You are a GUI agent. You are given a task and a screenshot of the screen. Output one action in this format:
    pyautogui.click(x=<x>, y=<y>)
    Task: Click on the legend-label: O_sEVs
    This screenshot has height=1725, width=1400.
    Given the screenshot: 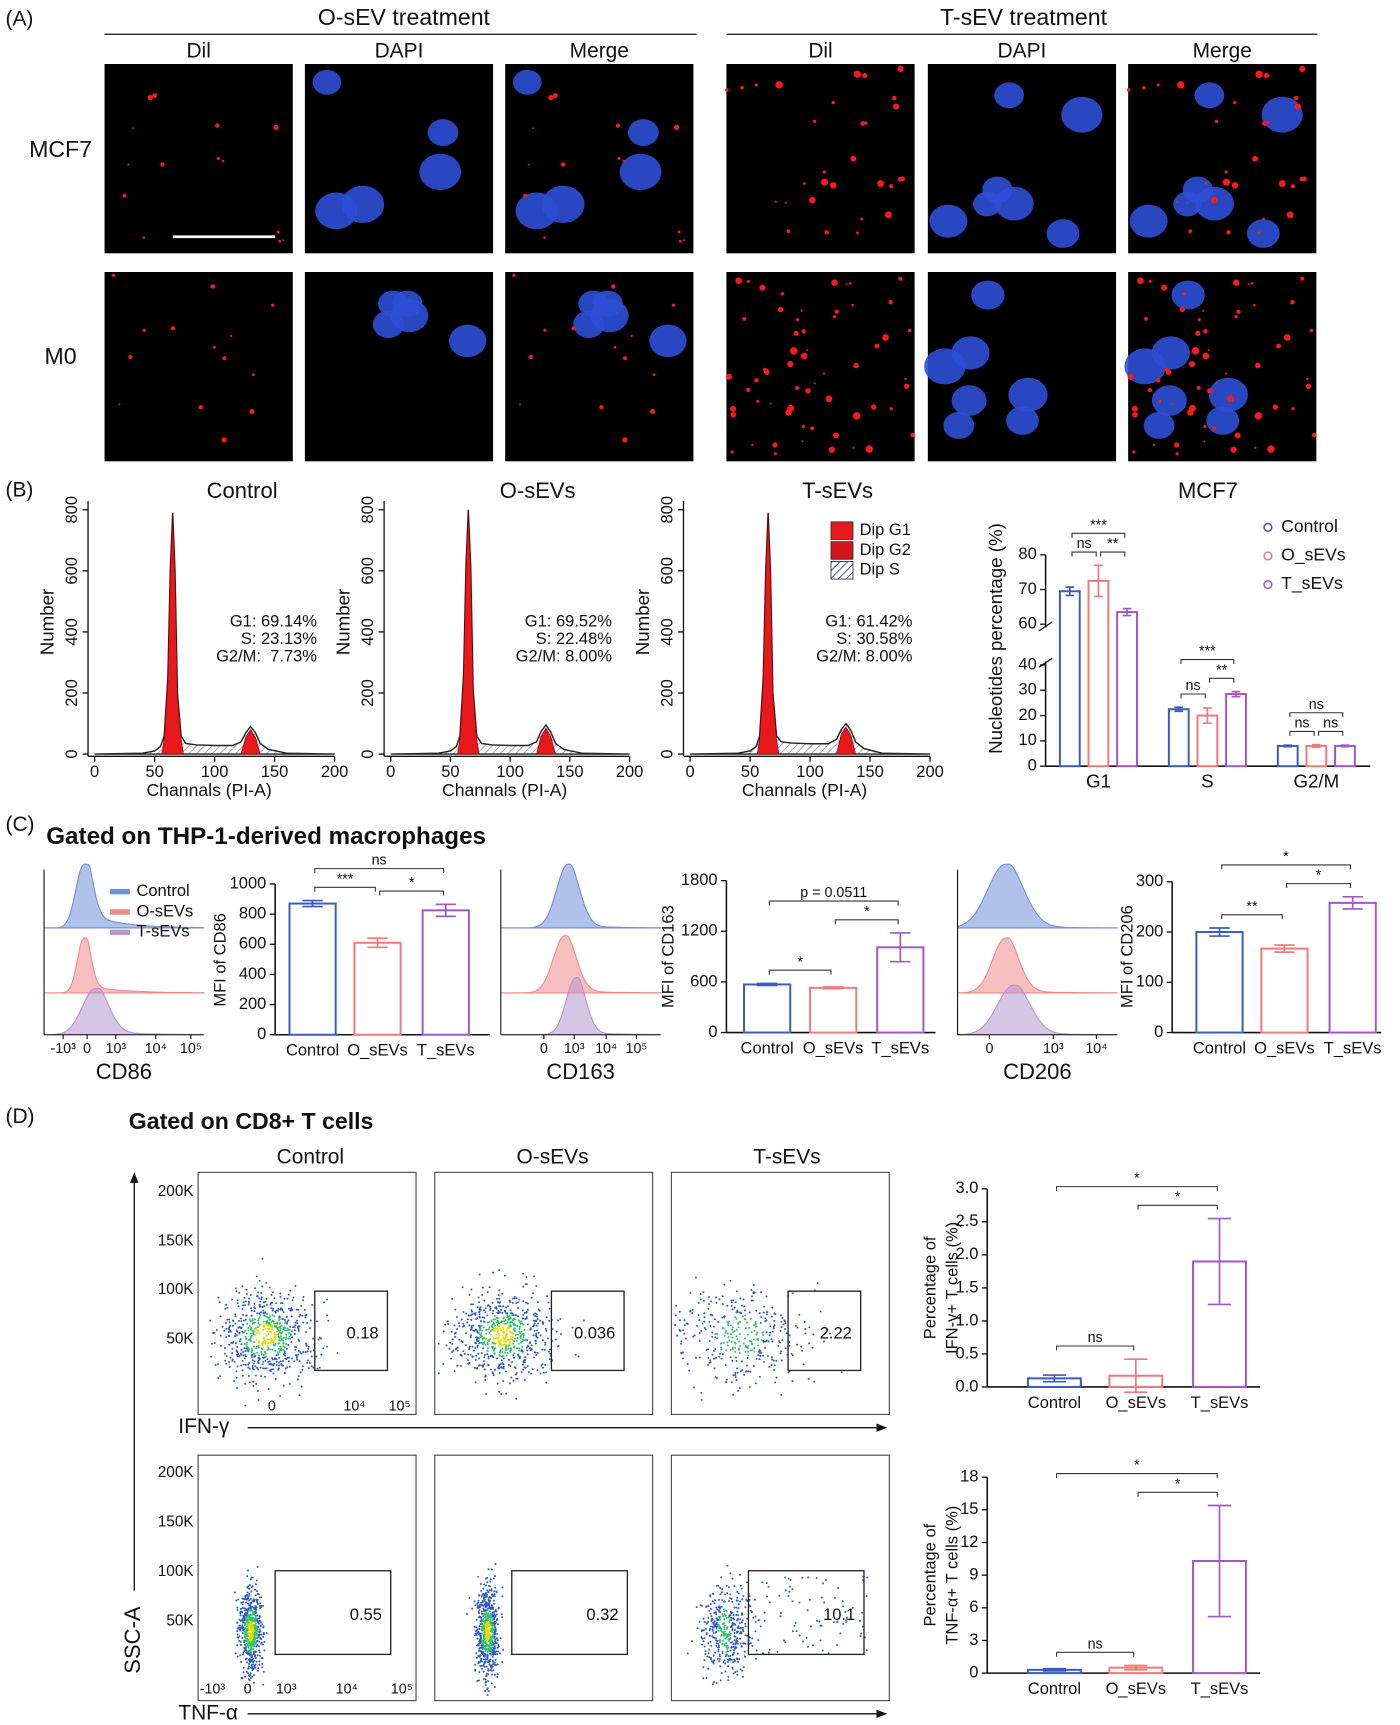 What is the action you would take?
    pyautogui.click(x=1313, y=555)
    